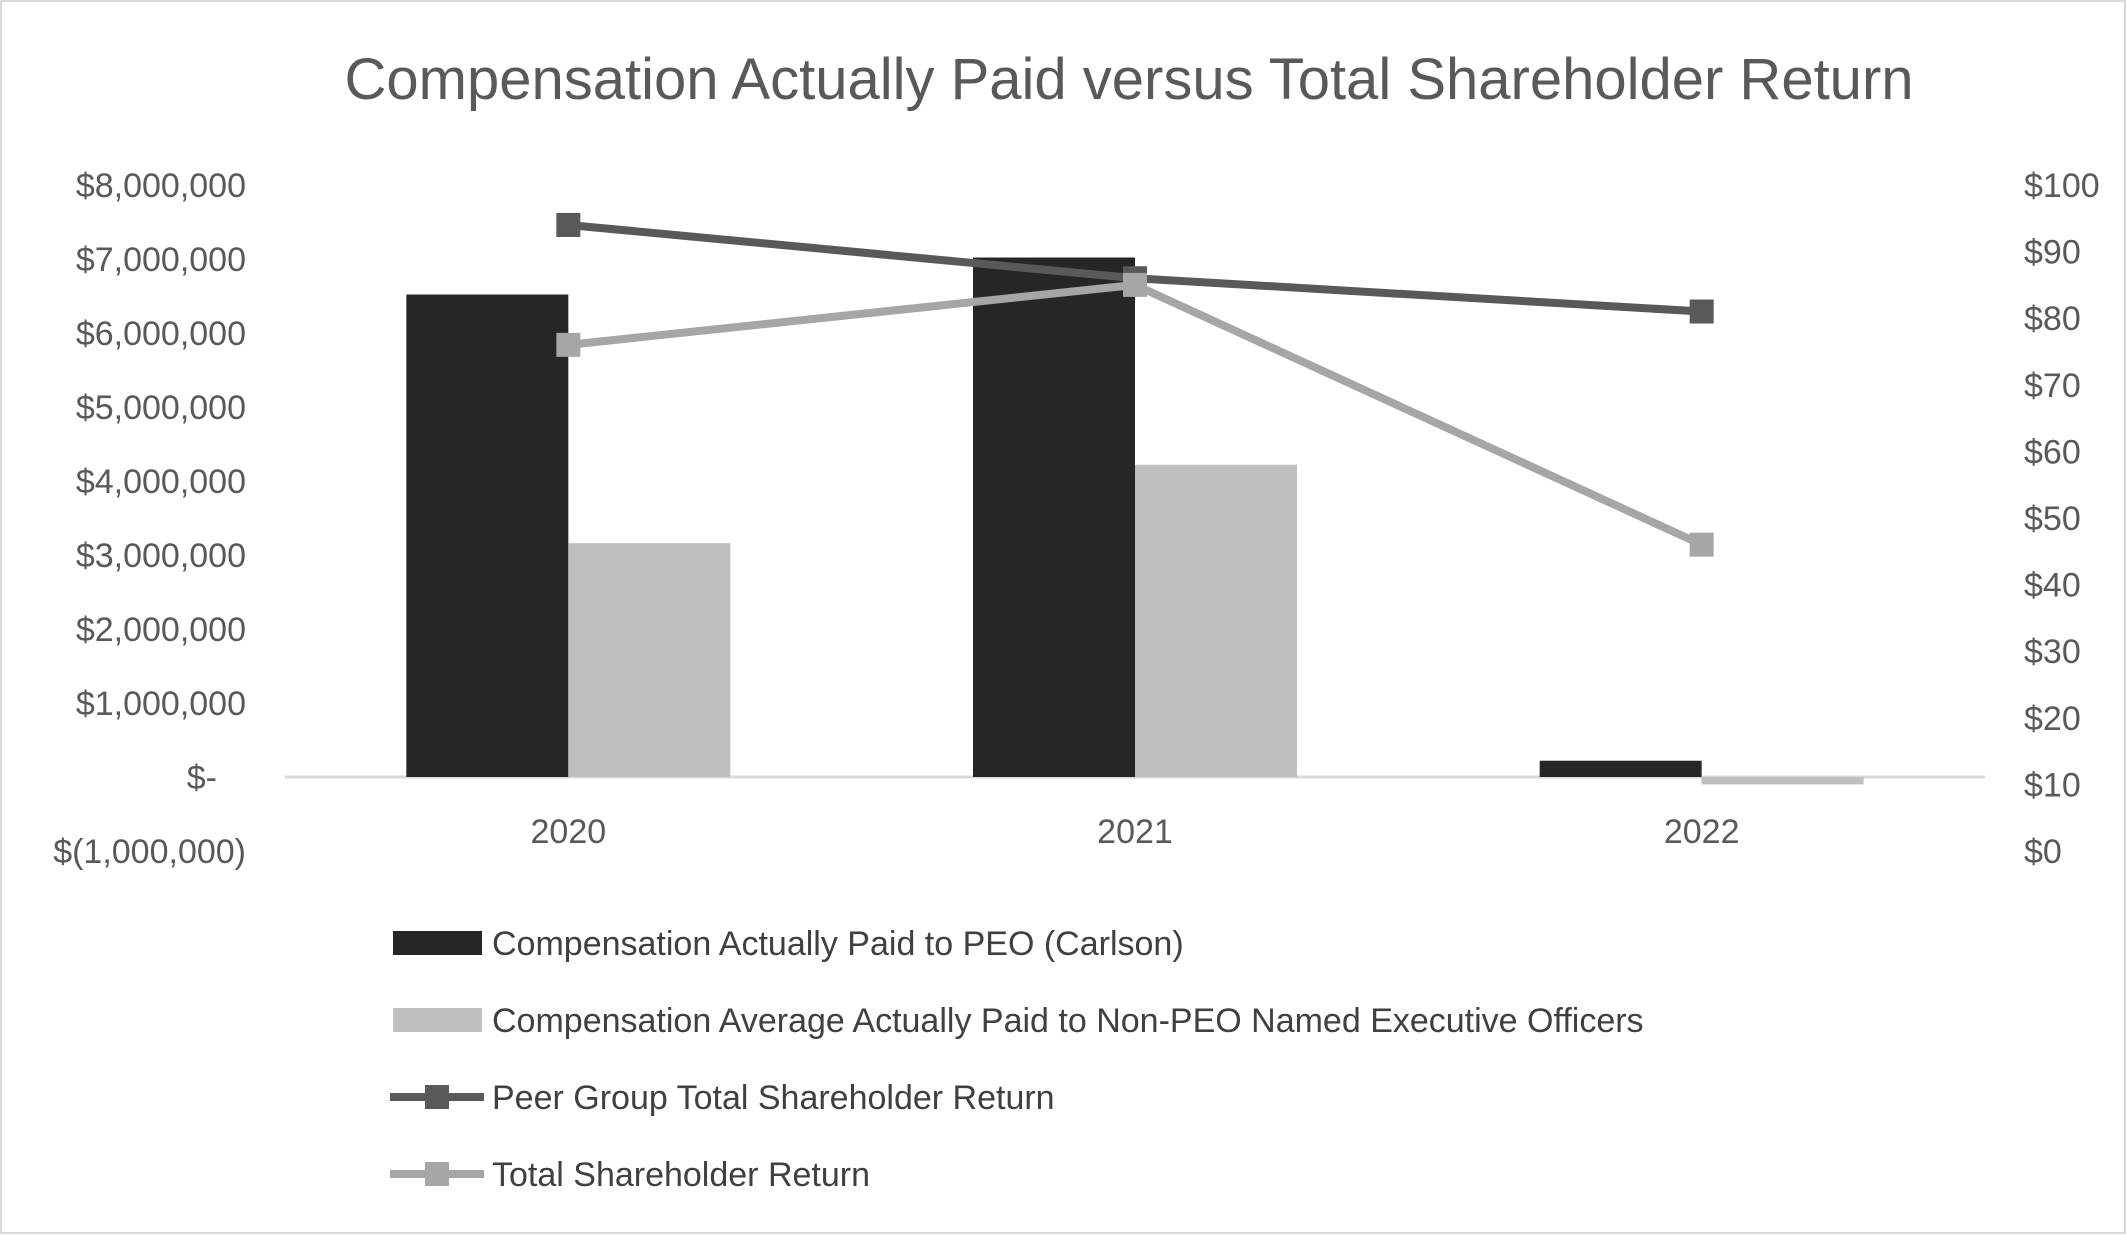 This screenshot has width=2126, height=1236. What do you see at coordinates (2052, 785) in the screenshot?
I see `right-axis-tick-label: $10` at bounding box center [2052, 785].